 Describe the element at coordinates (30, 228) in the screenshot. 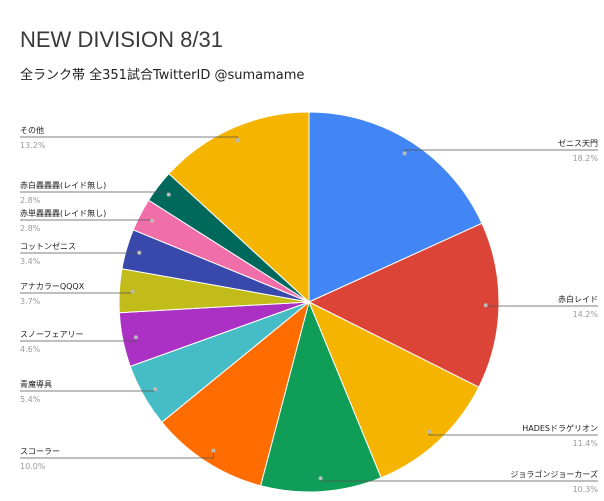

I see `slice-percent-10: 2.8%` at that location.